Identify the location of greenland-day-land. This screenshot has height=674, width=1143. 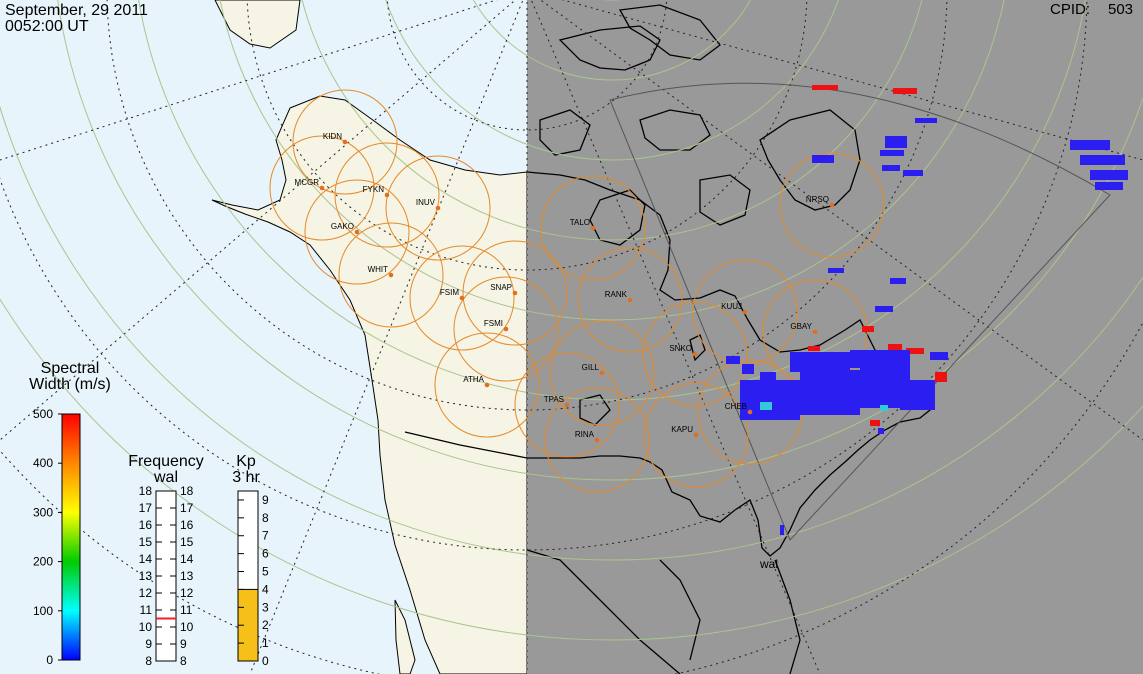
(257, 24).